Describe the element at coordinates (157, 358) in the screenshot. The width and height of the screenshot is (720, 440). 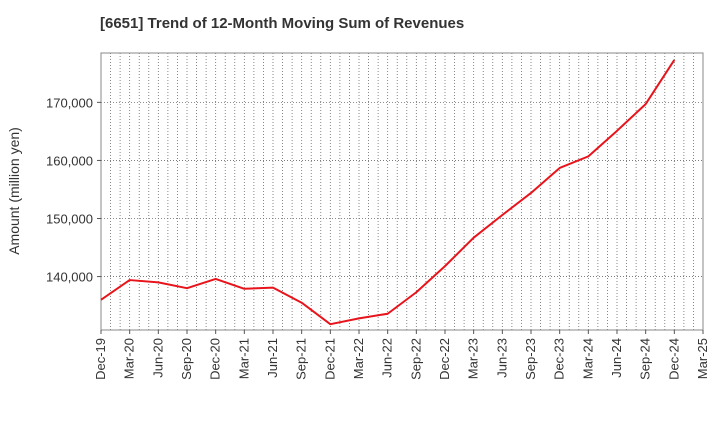
I see `x-tick-label: Jun-20` at that location.